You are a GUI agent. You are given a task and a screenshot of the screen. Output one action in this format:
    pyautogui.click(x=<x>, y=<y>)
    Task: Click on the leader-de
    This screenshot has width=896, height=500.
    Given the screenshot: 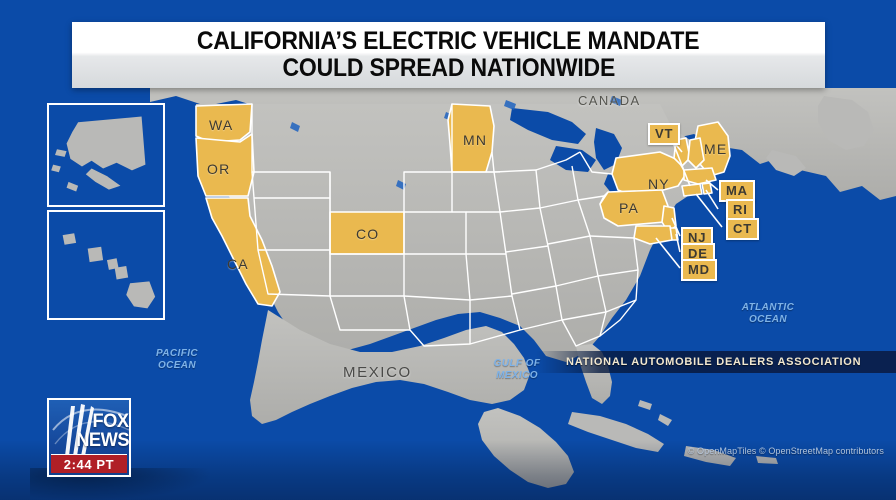 What is the action you would take?
    pyautogui.click(x=678, y=243)
    